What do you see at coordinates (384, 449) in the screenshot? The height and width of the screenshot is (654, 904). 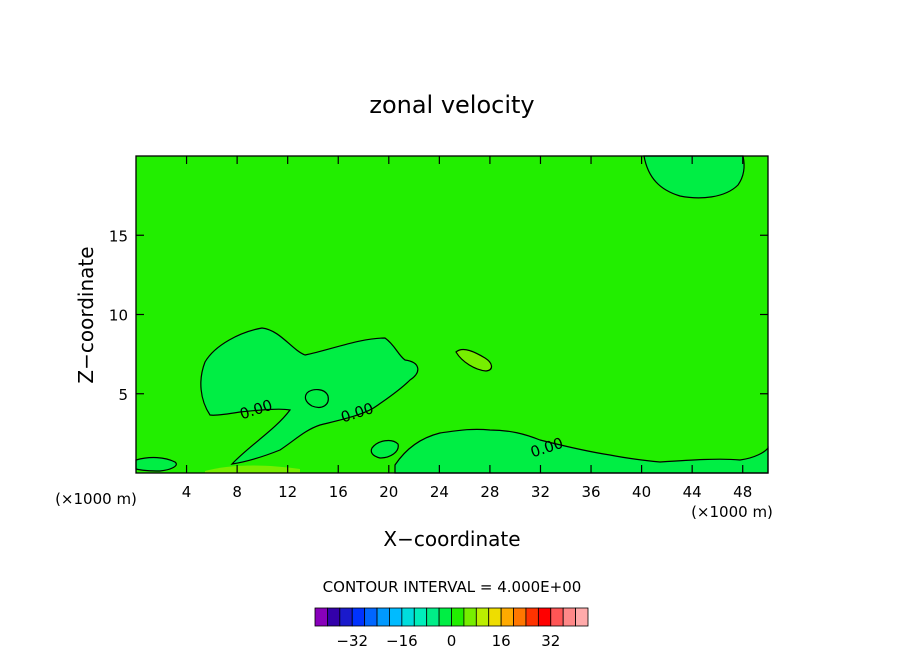 I see `region-small-mid` at bounding box center [384, 449].